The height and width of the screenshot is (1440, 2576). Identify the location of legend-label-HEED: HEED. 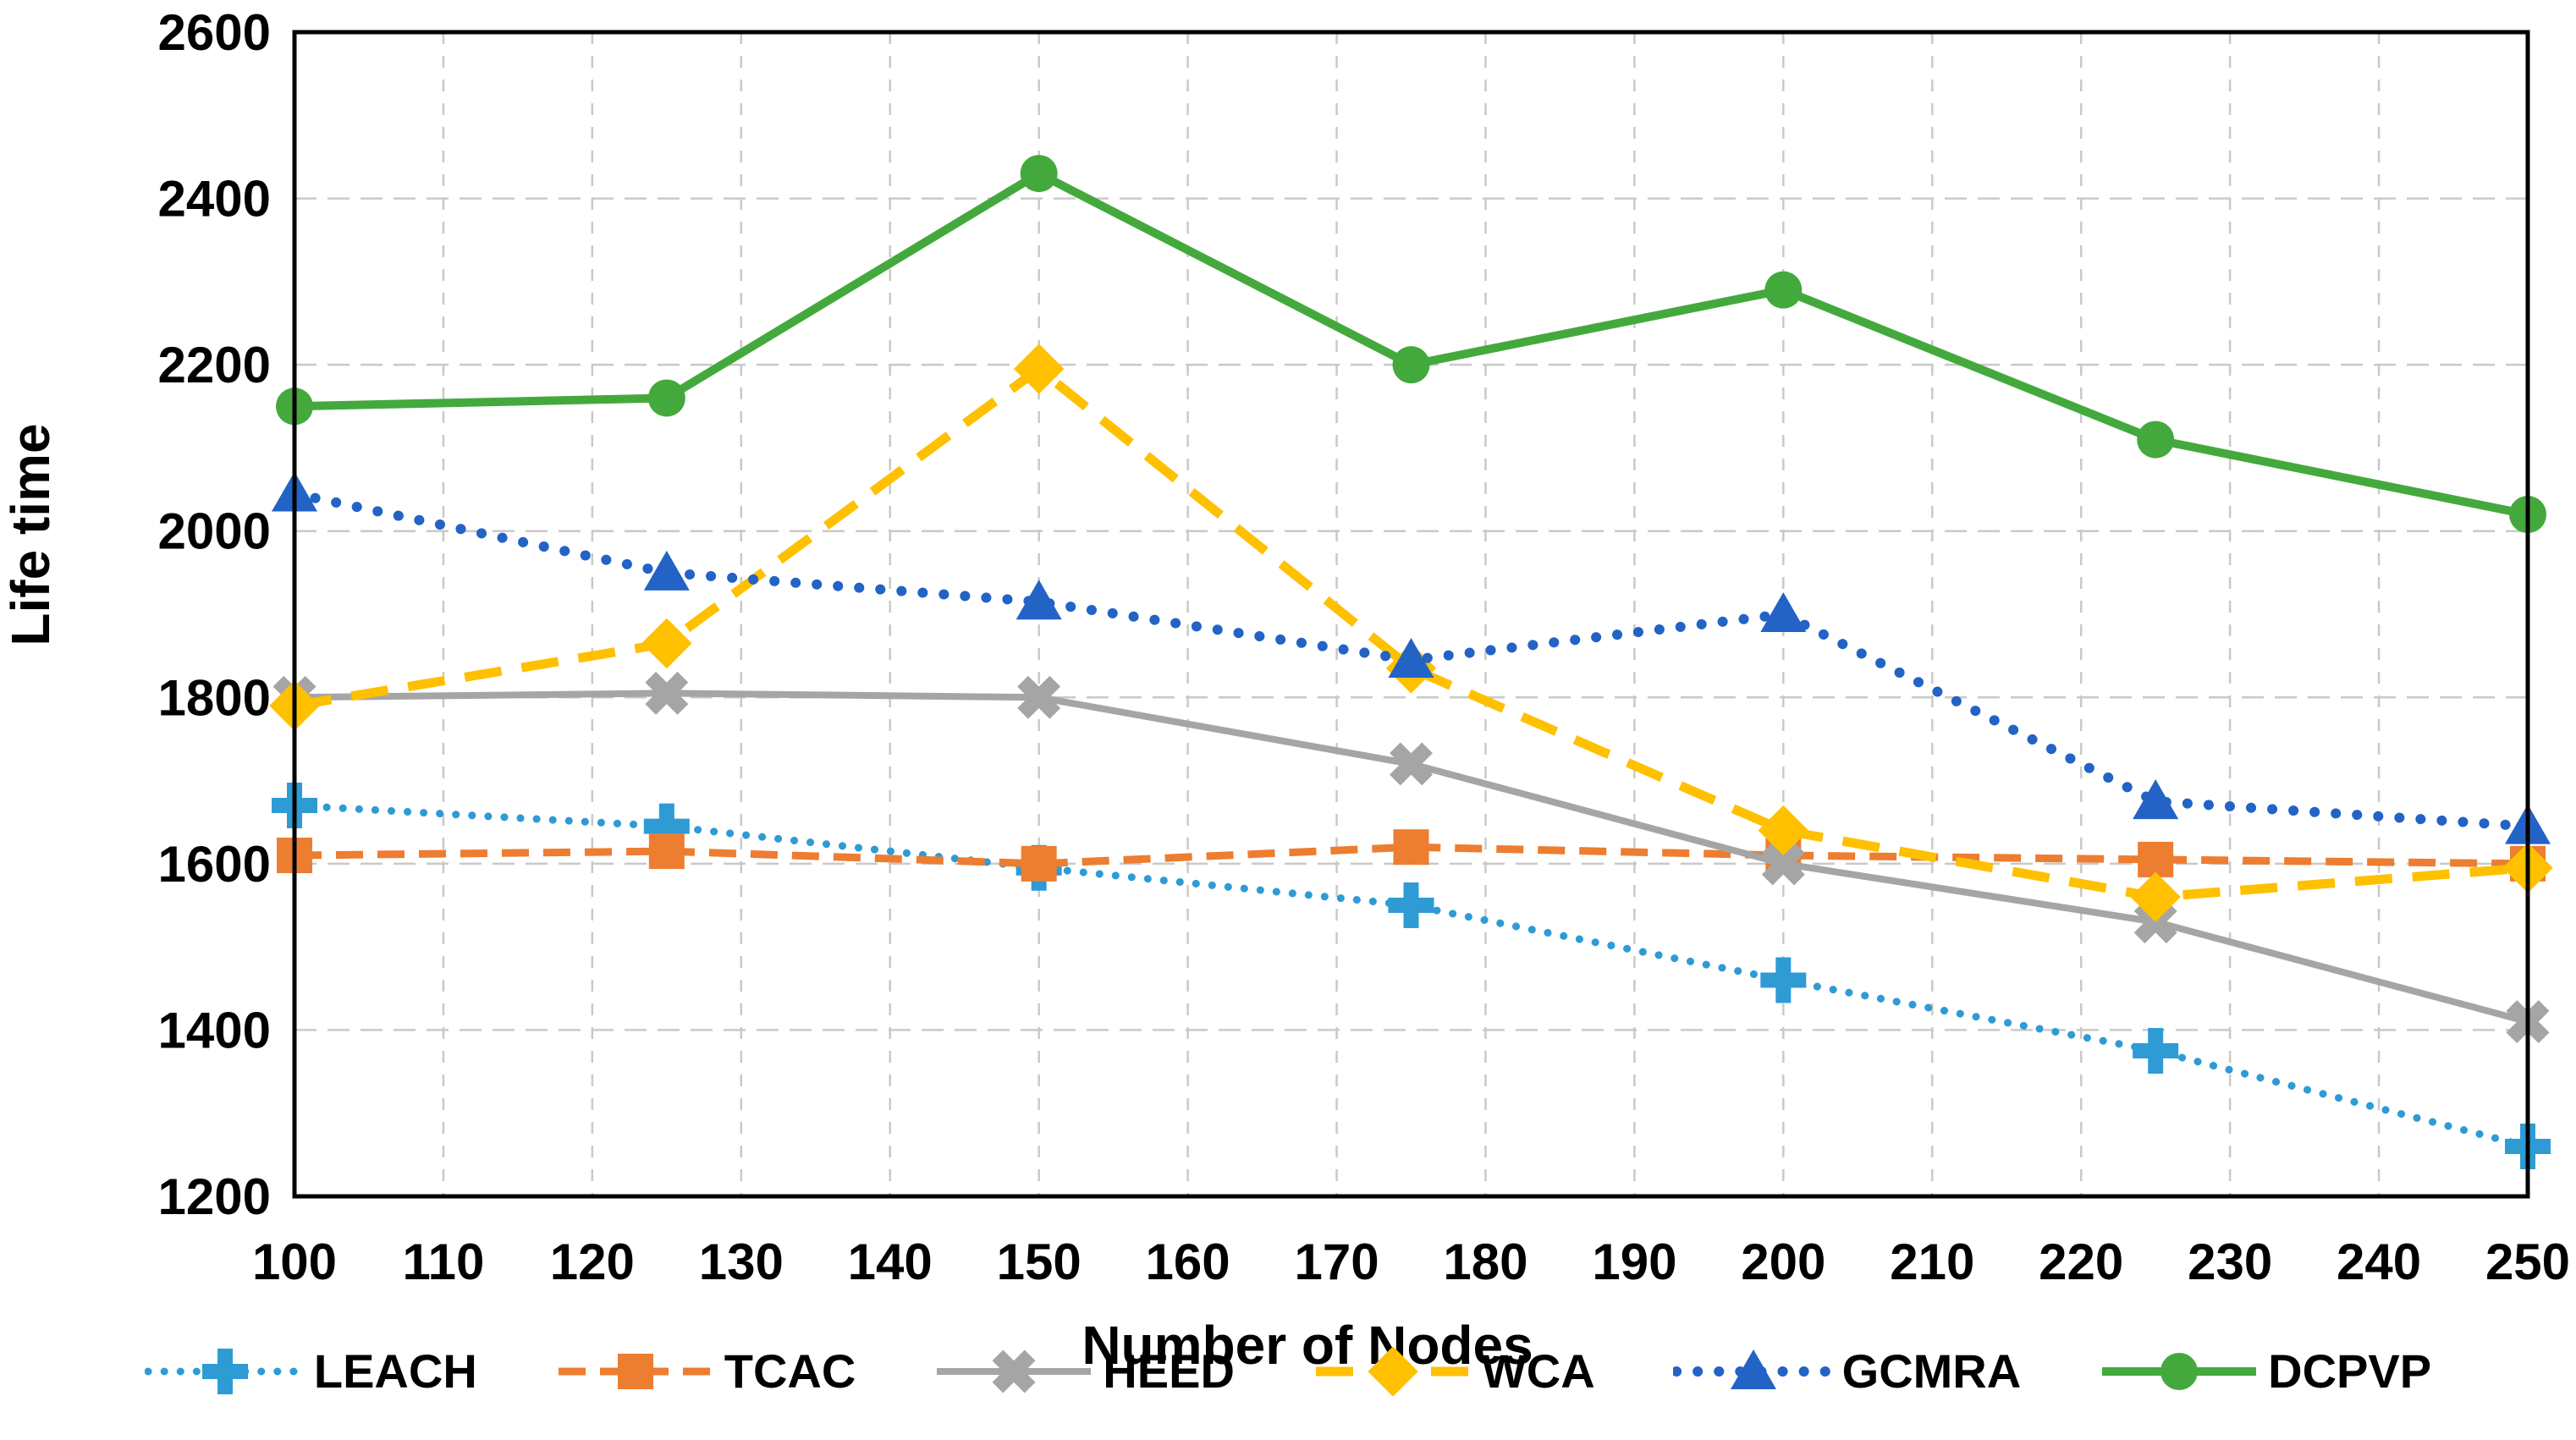
(1169, 1371).